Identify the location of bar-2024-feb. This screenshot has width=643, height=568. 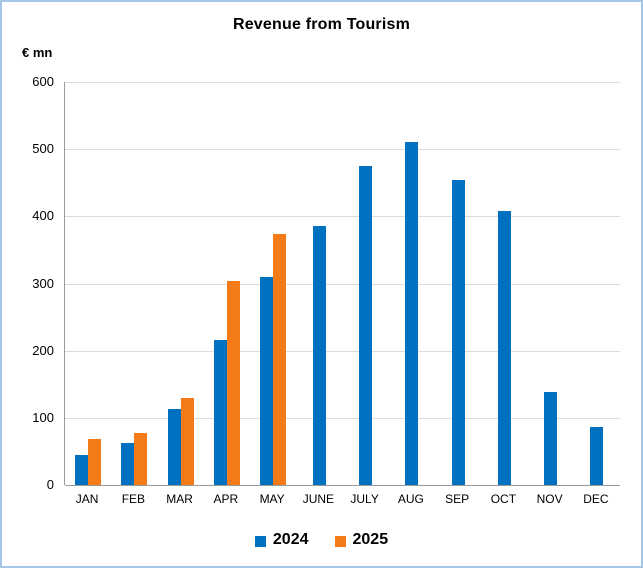
(128, 463).